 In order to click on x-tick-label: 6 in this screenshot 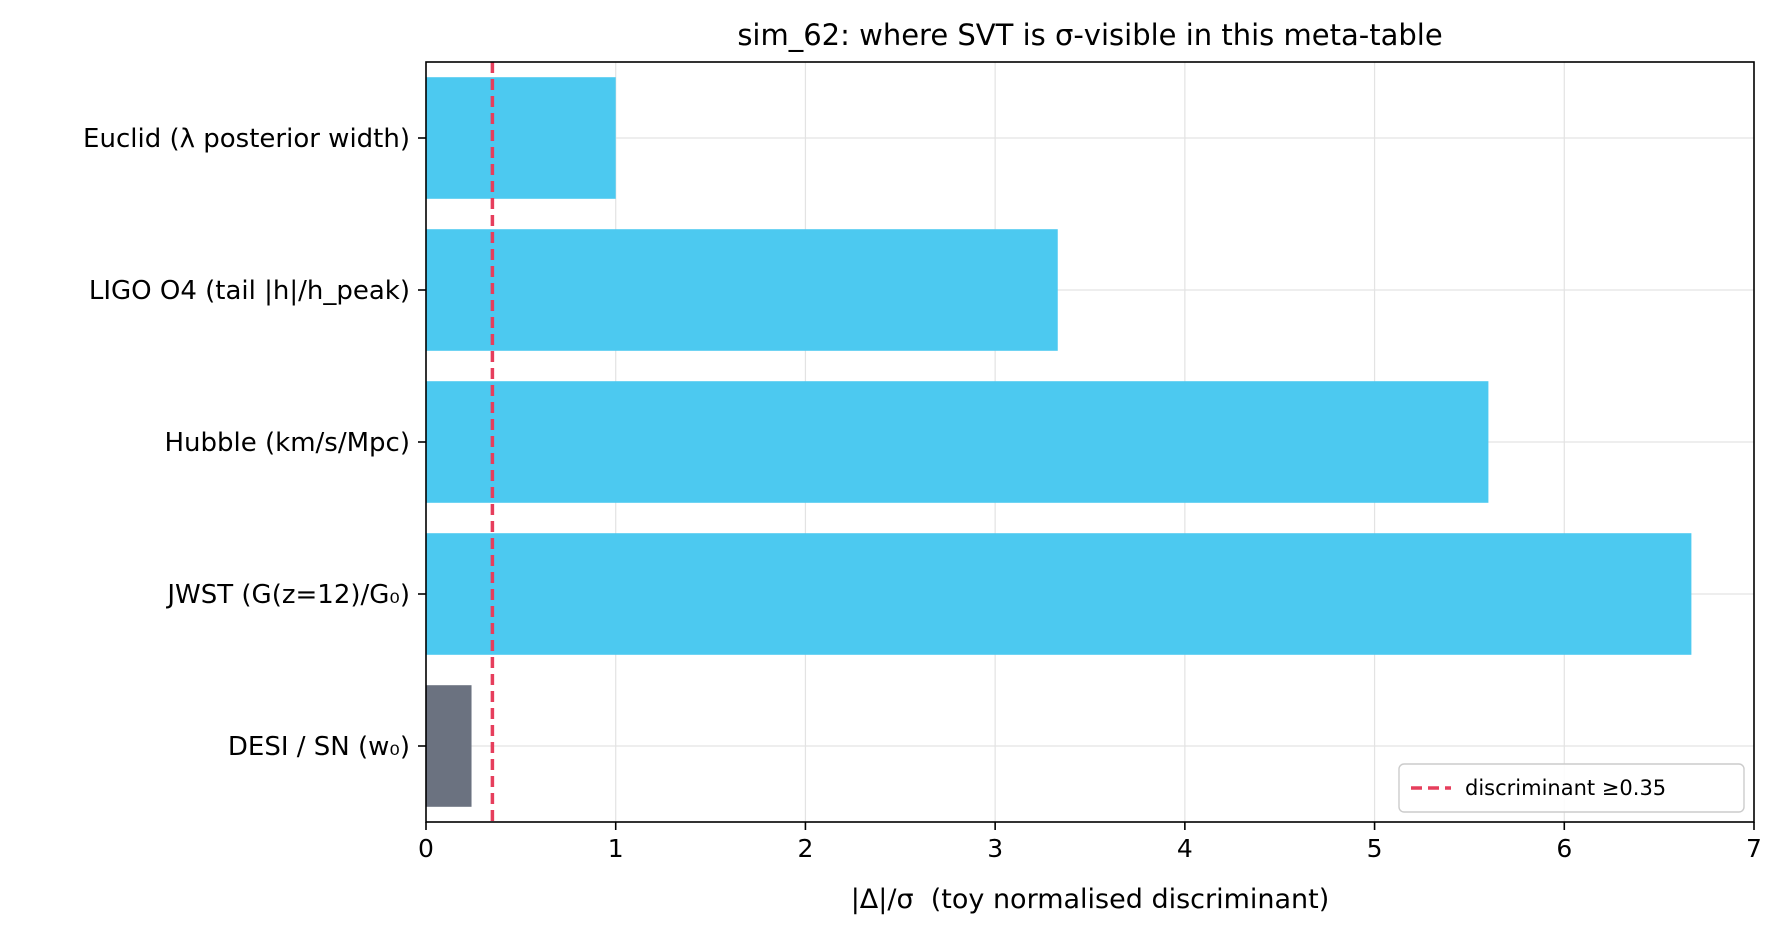, I will do `click(1564, 848)`.